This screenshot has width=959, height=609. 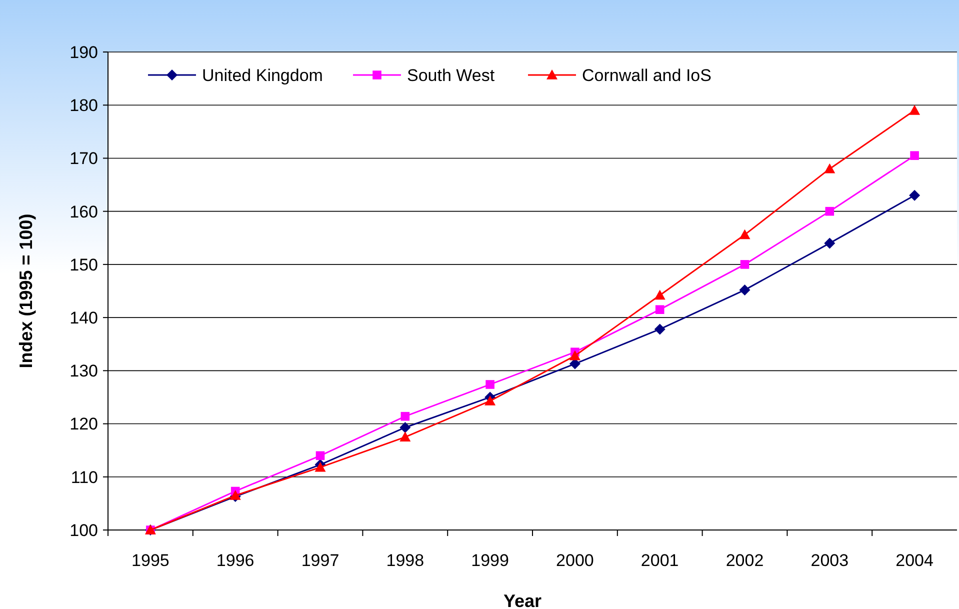 I want to click on x-tick-label: 1996, so click(x=235, y=560).